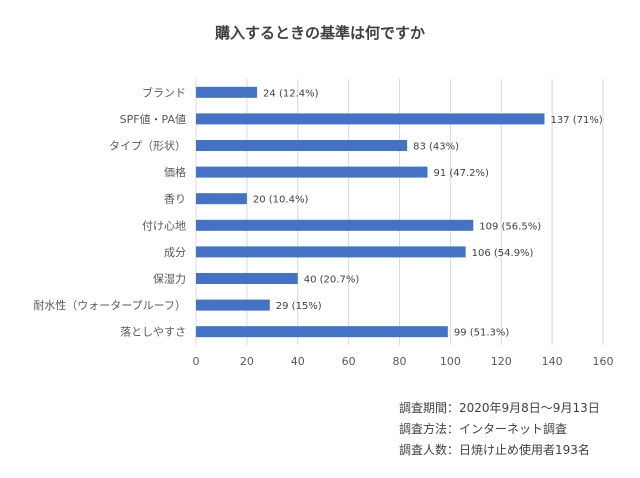 The height and width of the screenshot is (478, 640). Describe the element at coordinates (169, 279) in the screenshot. I see `category-label: 保湿力` at that location.